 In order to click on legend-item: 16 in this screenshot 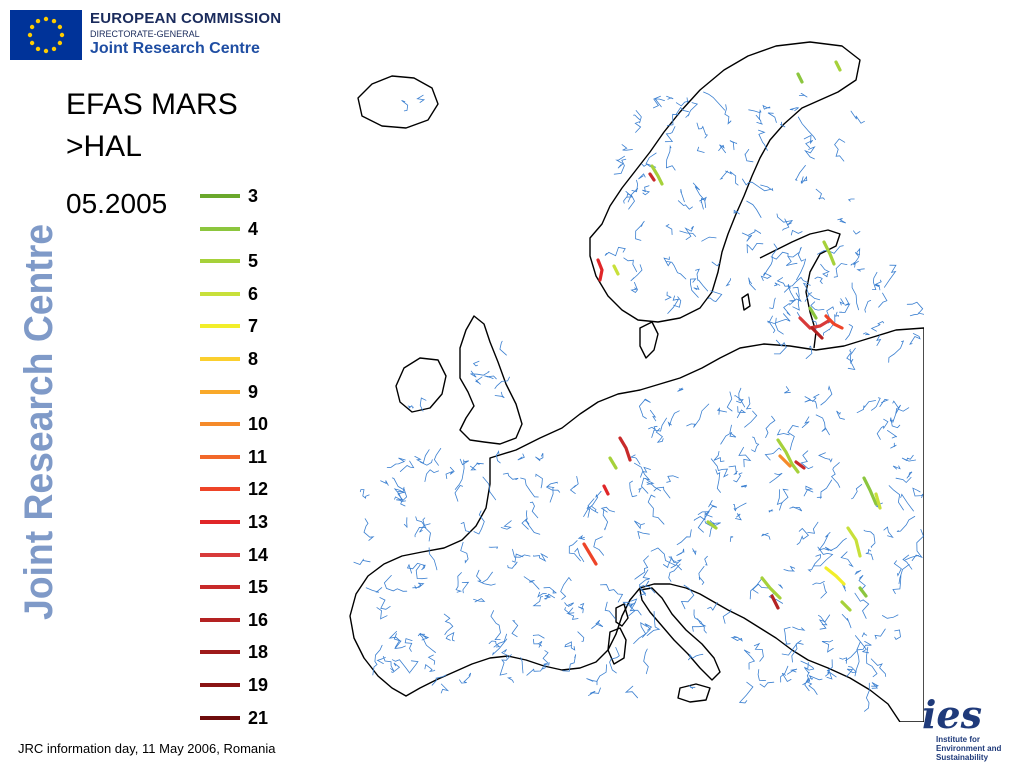, I will do `click(253, 620)`.